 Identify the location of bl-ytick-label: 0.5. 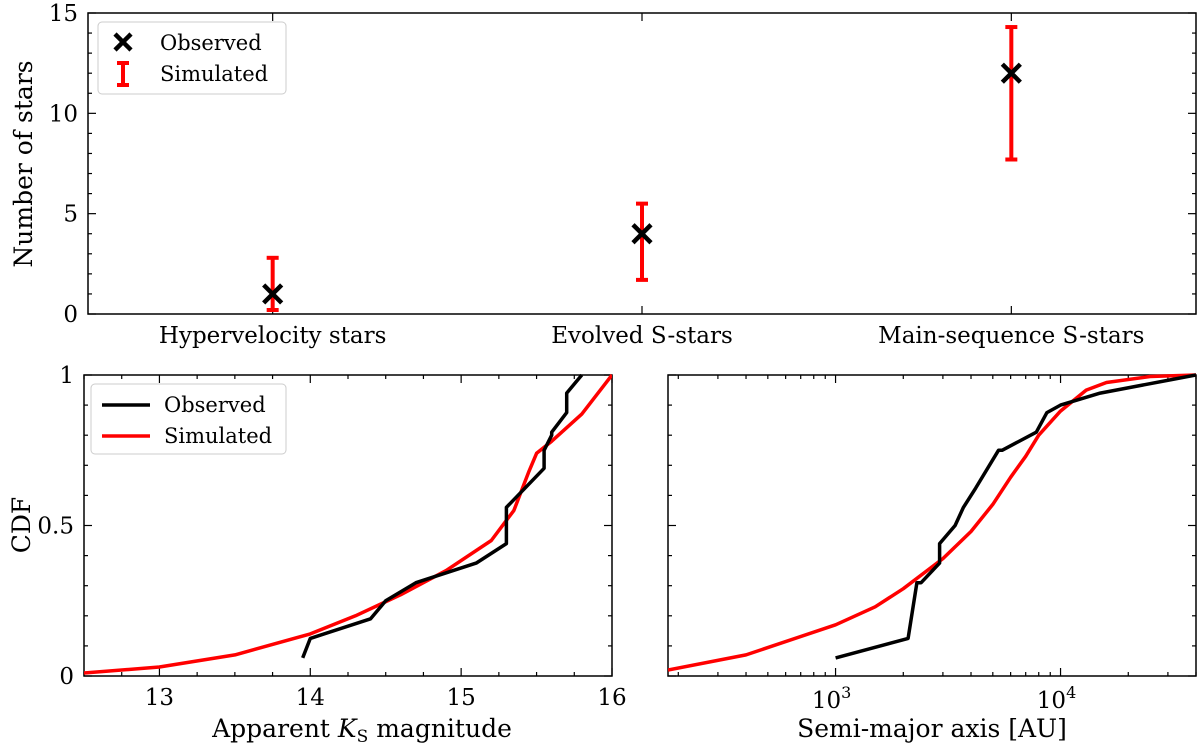
(55, 527).